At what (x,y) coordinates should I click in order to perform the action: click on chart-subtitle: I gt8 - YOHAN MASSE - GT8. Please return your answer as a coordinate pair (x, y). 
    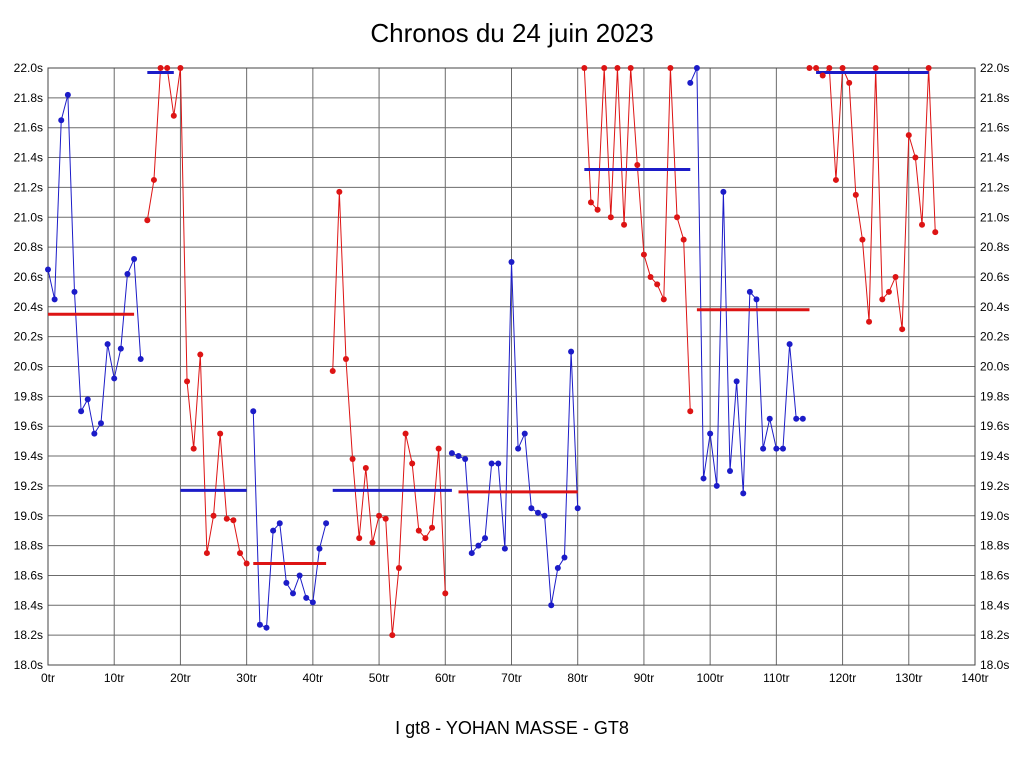
    Looking at the image, I should click on (512, 728).